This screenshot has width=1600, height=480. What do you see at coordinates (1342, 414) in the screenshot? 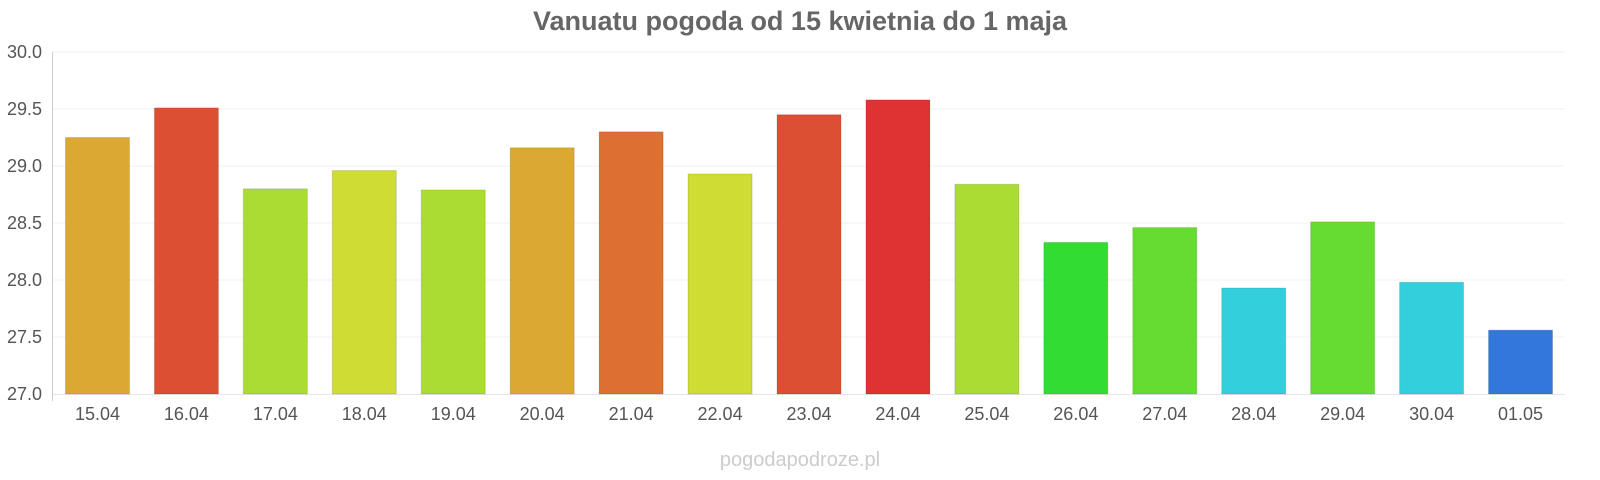
I see `x-tick-label: 29.04` at bounding box center [1342, 414].